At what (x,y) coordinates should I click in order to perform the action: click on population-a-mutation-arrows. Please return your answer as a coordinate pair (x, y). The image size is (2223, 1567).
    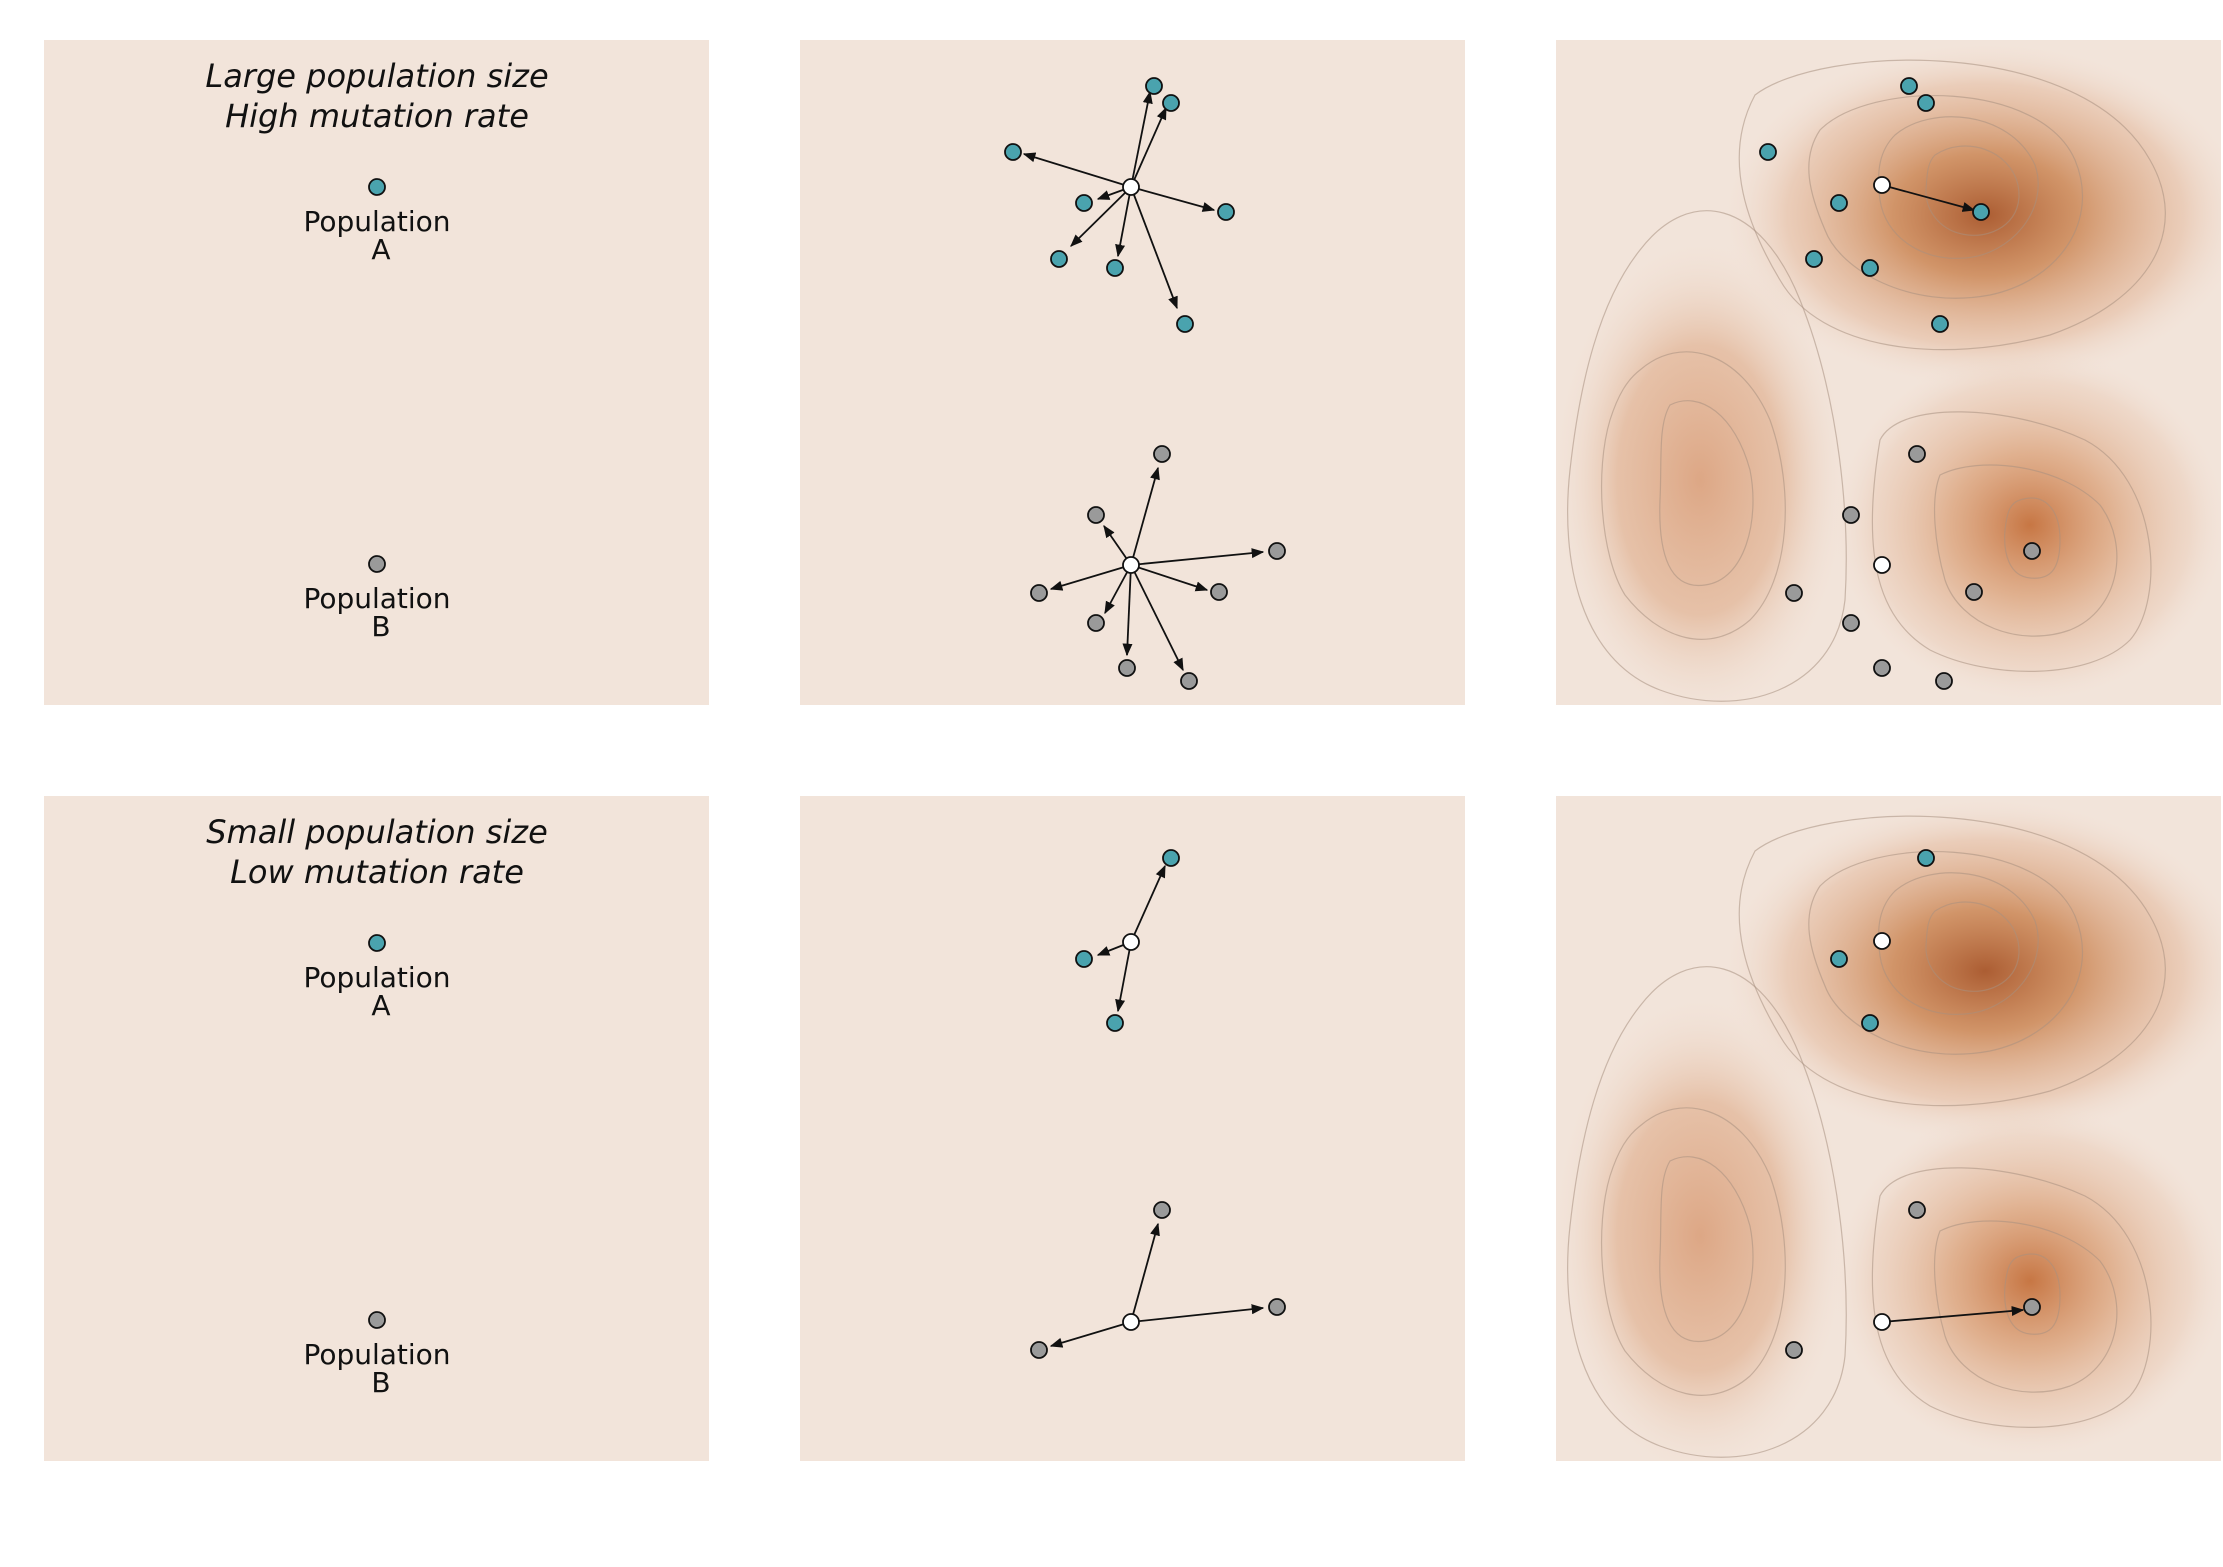
    Looking at the image, I should click on (1119, 200).